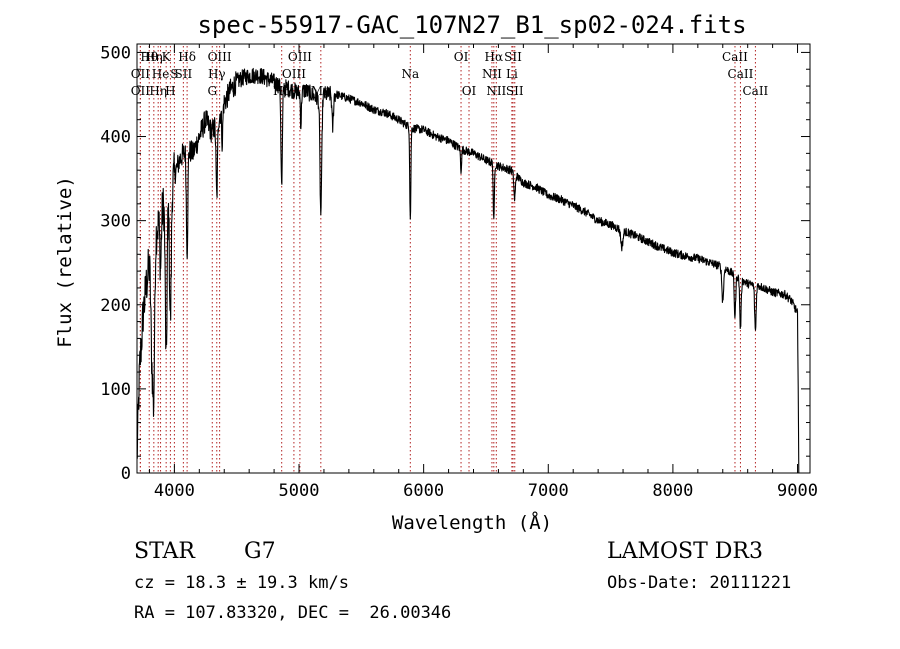 Image resolution: width=900 pixels, height=649 pixels. I want to click on x-tick-label: 5000, so click(299, 491).